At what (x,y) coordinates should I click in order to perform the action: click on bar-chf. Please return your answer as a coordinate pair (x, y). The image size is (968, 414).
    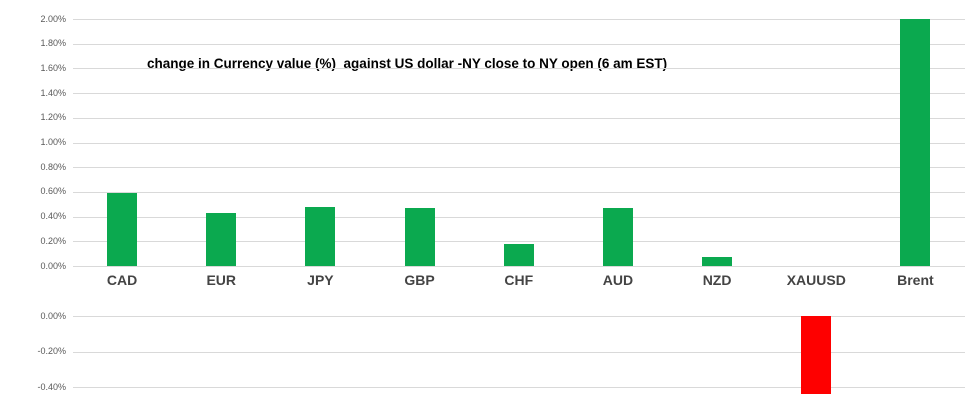
    Looking at the image, I should click on (518, 254).